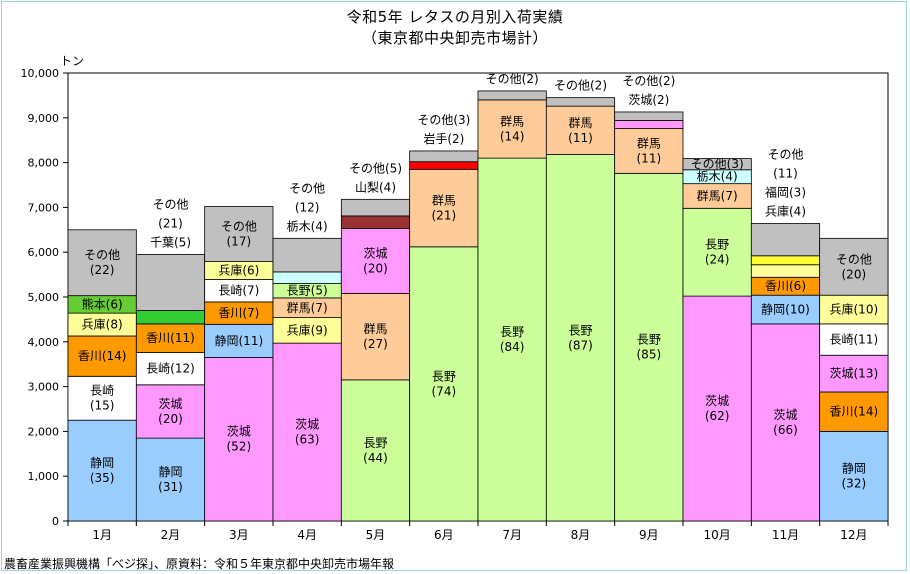  Describe the element at coordinates (102, 270) in the screenshot. I see `segment-label: (22)` at that location.